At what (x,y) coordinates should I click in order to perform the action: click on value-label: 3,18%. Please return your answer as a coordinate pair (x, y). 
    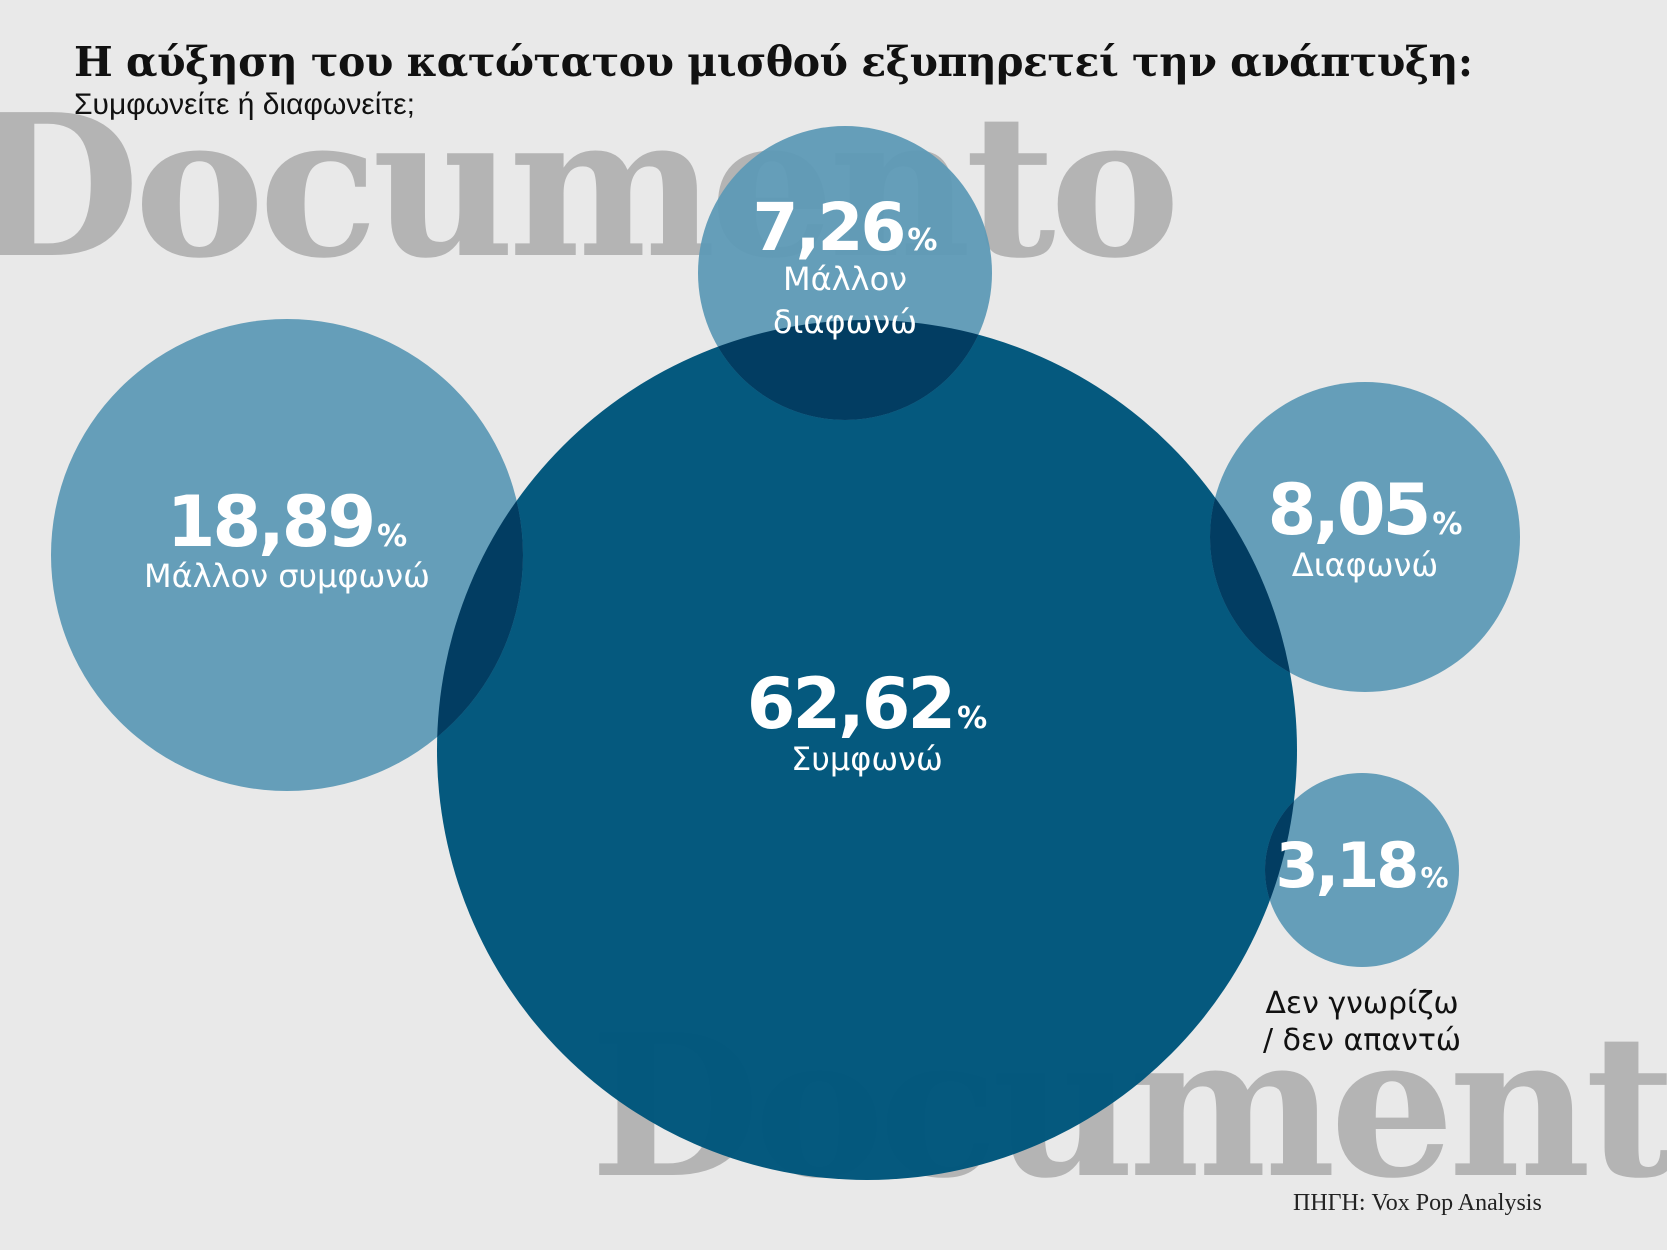
    Looking at the image, I should click on (1361, 865).